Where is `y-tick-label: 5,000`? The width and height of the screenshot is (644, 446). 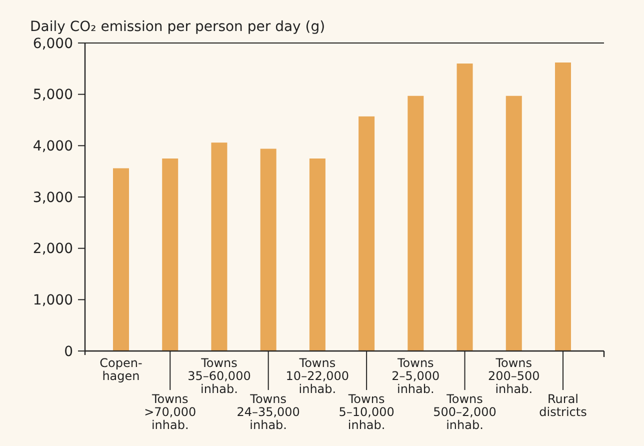 y-tick-label: 5,000 is located at coordinates (52, 95).